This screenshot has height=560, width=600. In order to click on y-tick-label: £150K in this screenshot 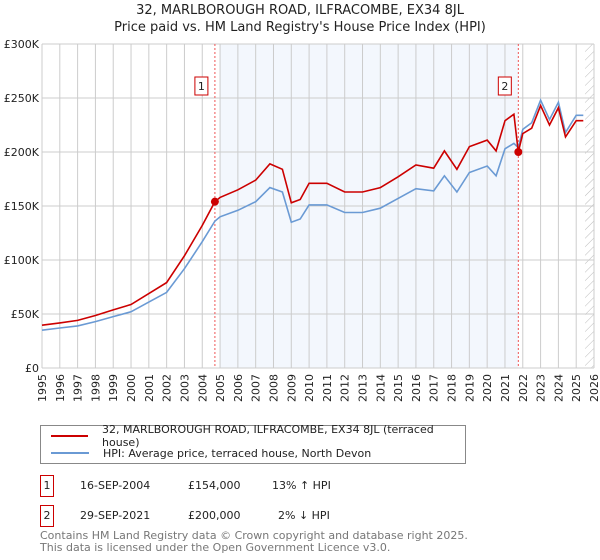, I will do `click(22, 206)`.